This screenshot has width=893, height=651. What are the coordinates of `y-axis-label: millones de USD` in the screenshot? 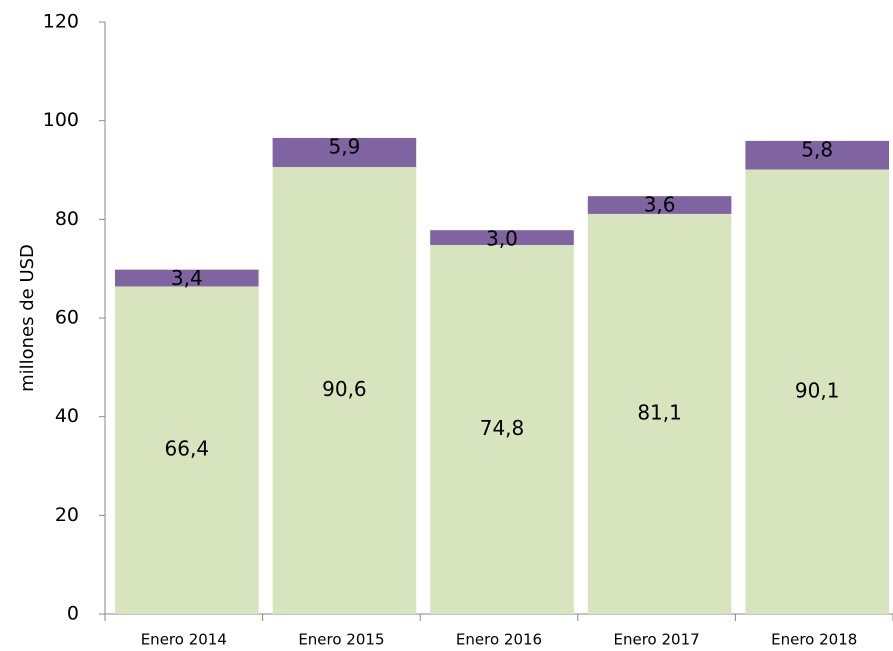 It's located at (27, 318).